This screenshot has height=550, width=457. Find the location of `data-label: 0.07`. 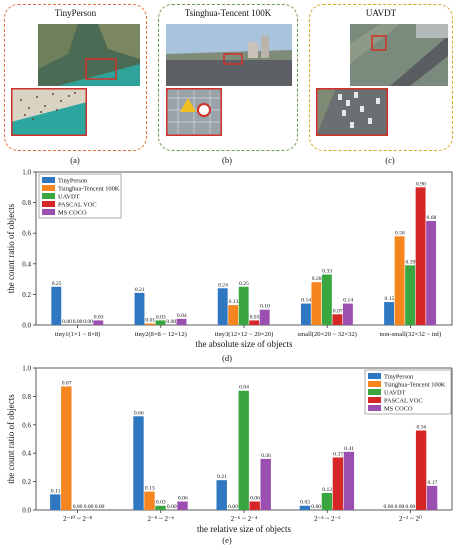

data-label: 0.07 is located at coordinates (338, 311).